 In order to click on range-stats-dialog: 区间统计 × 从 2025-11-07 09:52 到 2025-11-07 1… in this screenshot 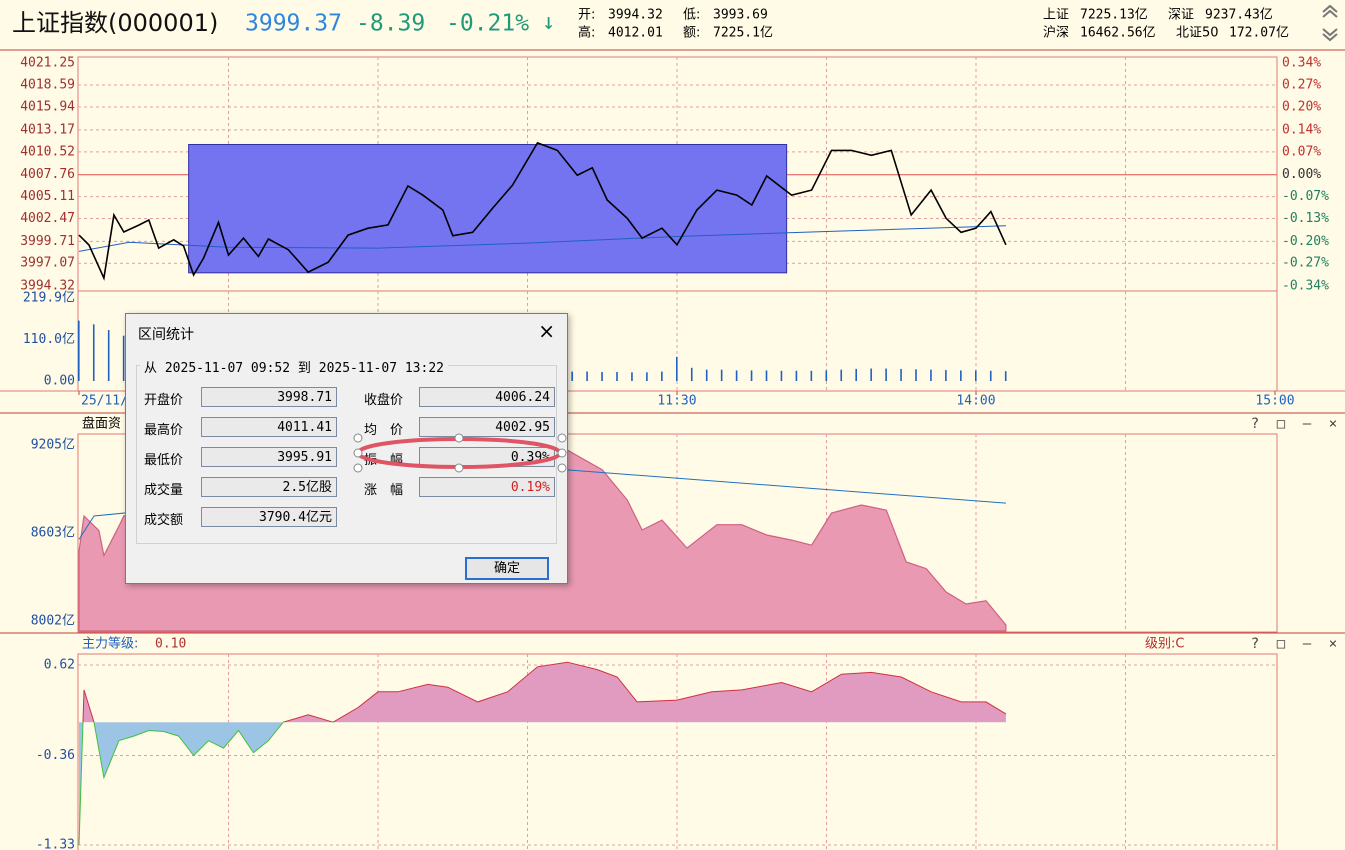, I will do `click(346, 448)`.